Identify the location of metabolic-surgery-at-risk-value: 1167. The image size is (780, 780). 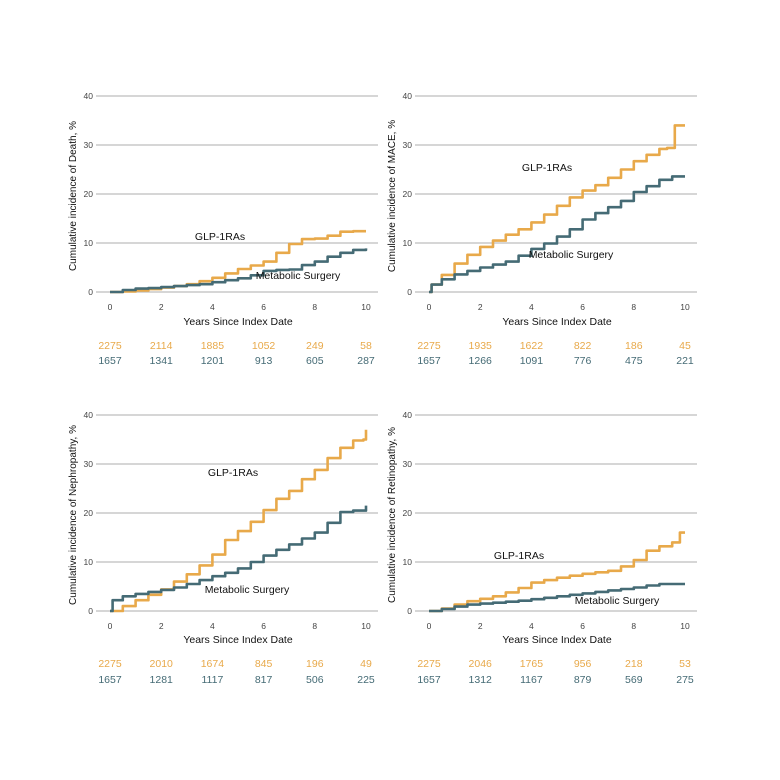
(531, 680).